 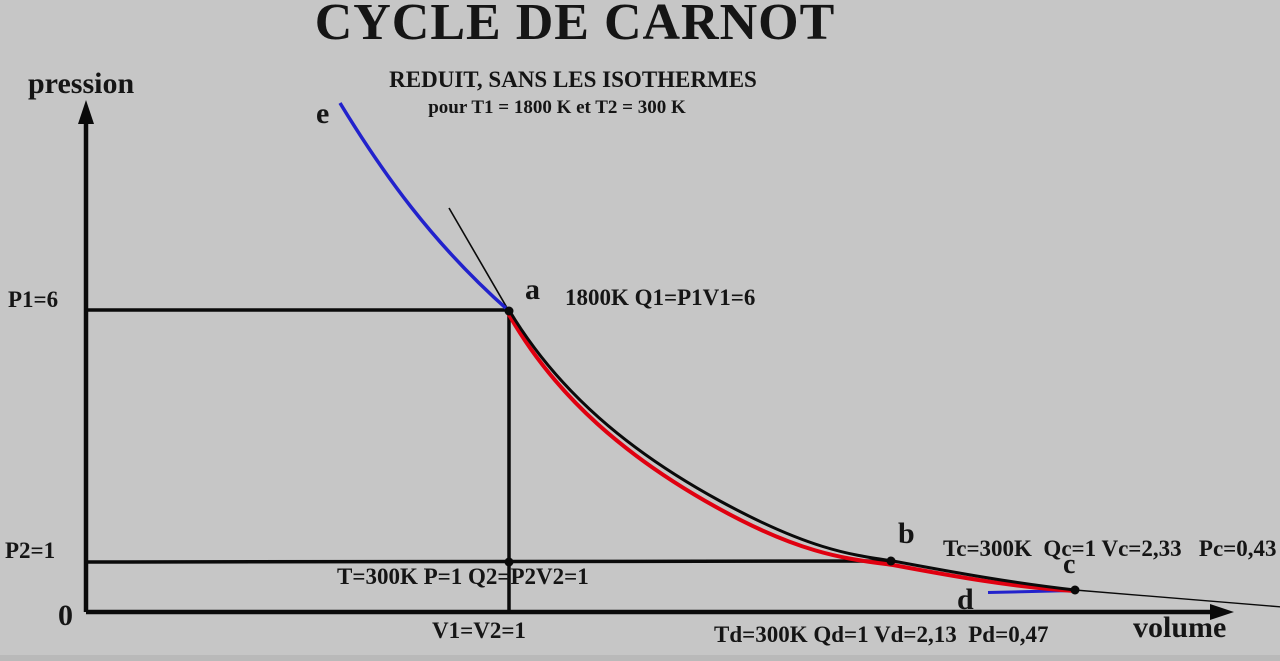 What do you see at coordinates (573, 79) in the screenshot?
I see `chart-subtitle: REDUIT, SANS LES ISOTHERMES` at bounding box center [573, 79].